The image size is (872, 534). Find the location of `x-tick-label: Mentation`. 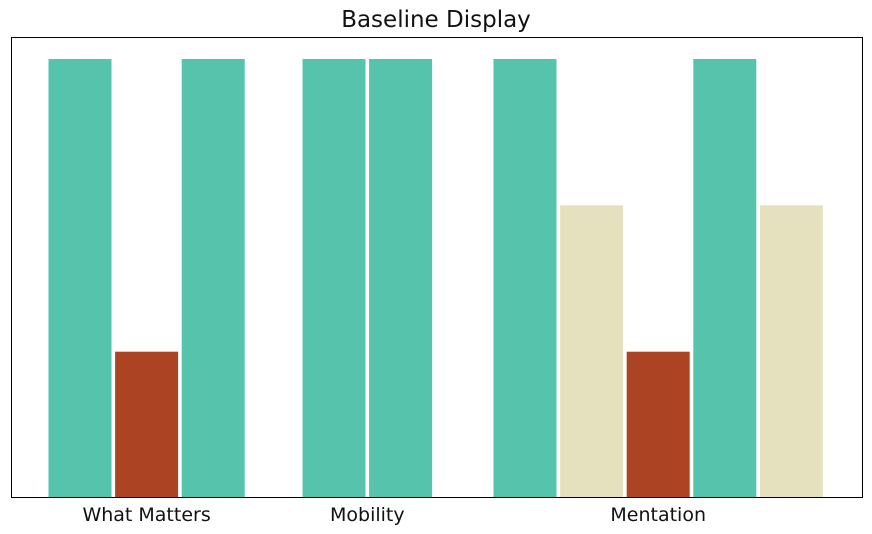

x-tick-label: Mentation is located at coordinates (658, 515).